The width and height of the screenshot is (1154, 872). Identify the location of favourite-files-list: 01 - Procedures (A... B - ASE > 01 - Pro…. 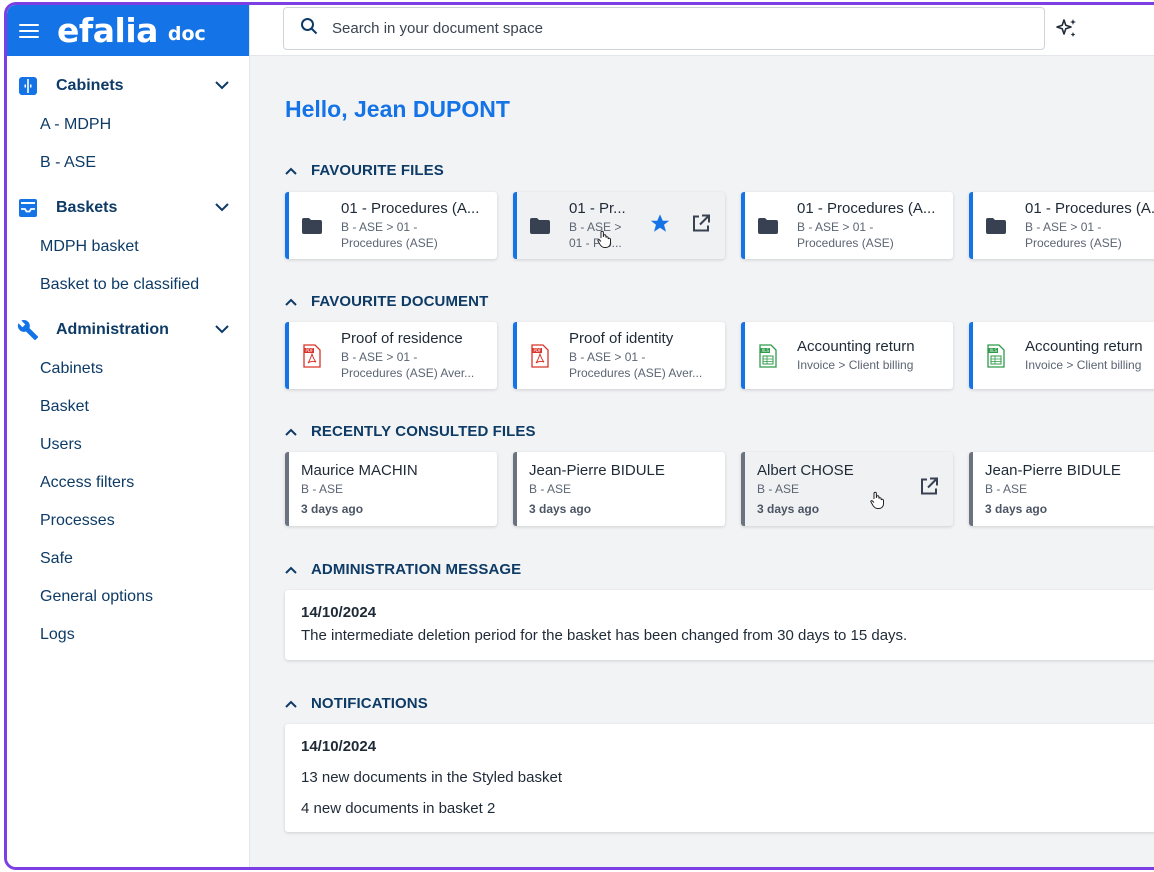
(719, 225).